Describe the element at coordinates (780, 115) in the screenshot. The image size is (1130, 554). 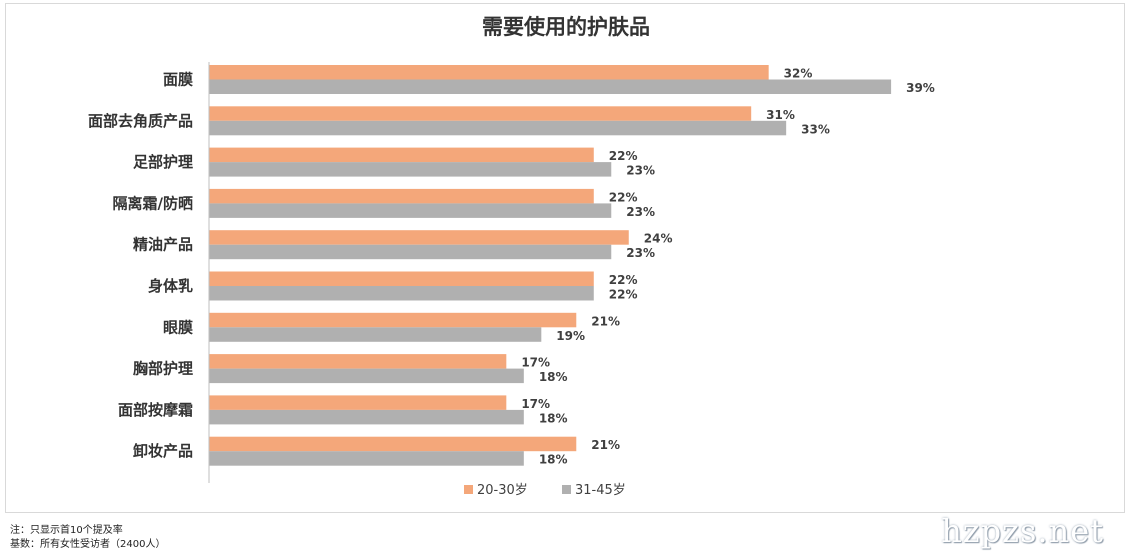
I see `data-label: 31%` at that location.